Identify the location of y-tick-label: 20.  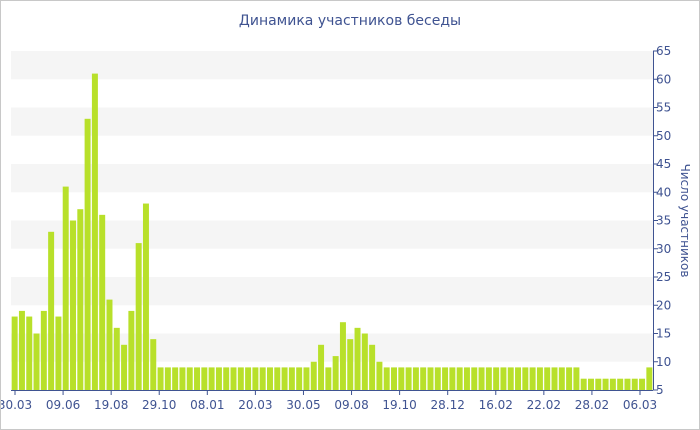
(663, 305).